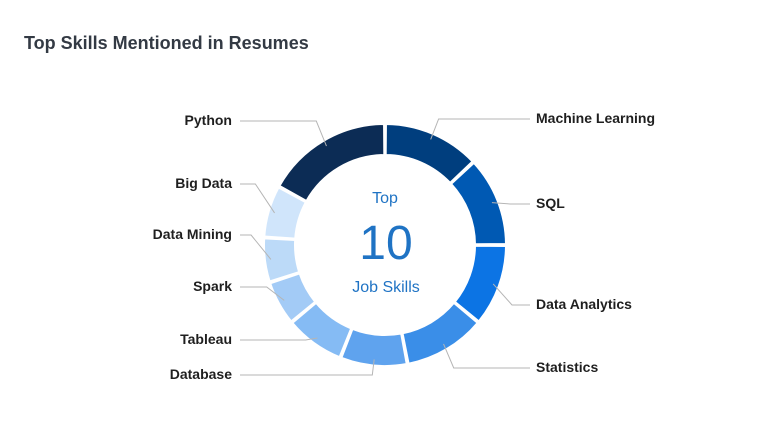 The height and width of the screenshot is (426, 768). I want to click on slice-label: Spark, so click(212, 286).